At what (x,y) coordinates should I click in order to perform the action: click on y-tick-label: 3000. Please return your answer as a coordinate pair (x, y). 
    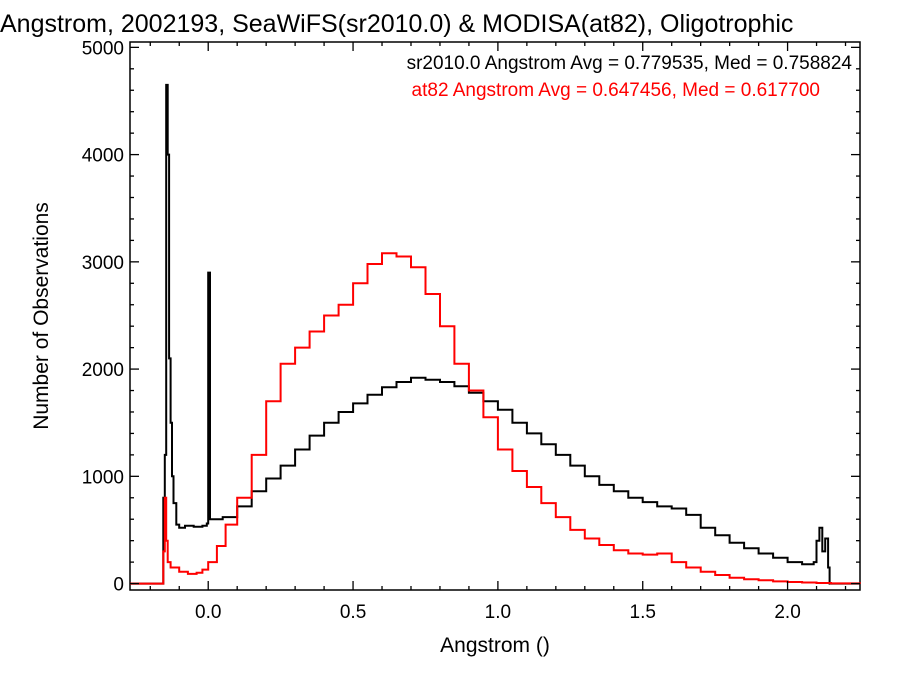
    Looking at the image, I should click on (103, 263).